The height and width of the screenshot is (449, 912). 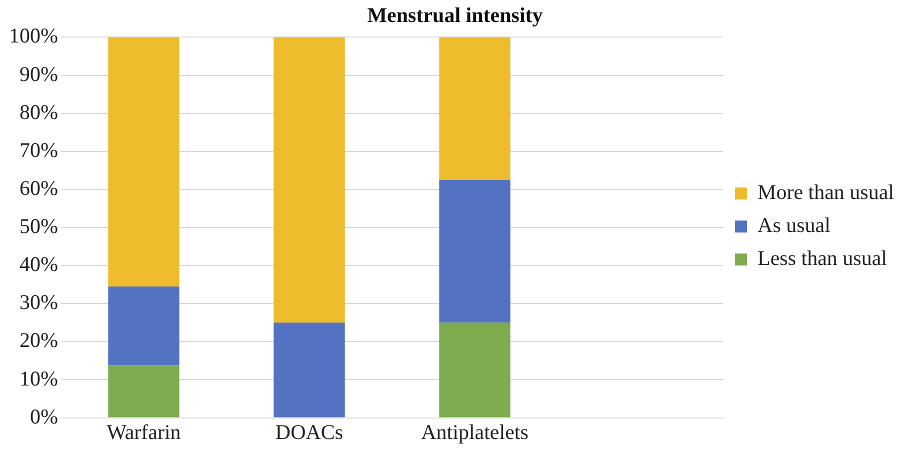 I want to click on y-tick-label: 40%, so click(x=38, y=264).